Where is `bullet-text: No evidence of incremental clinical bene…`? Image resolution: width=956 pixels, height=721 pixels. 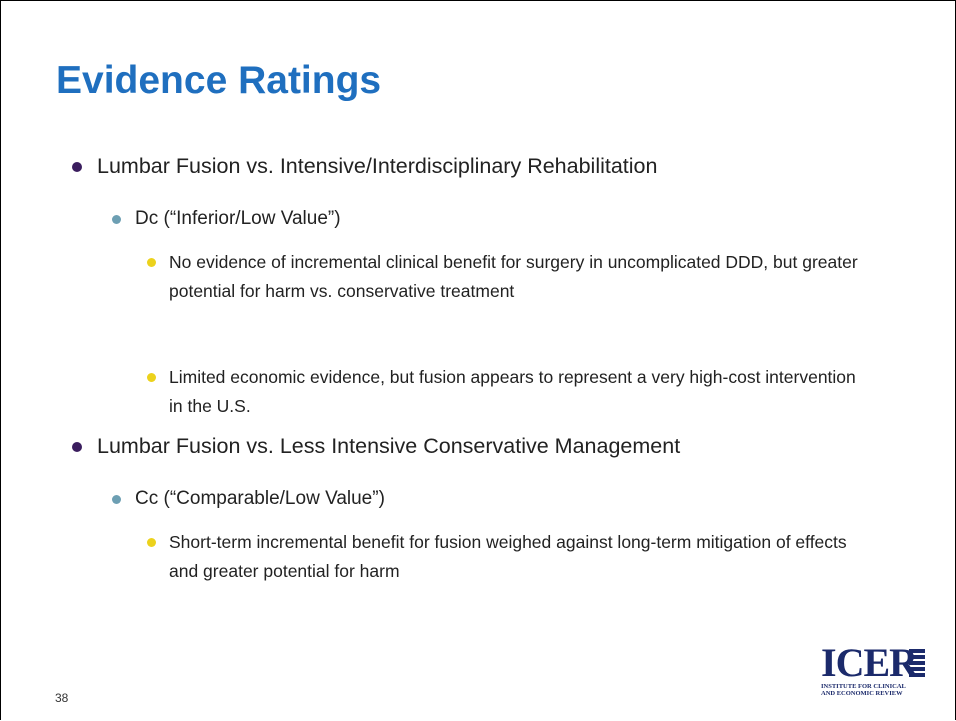
bullet-text: No evidence of incremental clinical bene… is located at coordinates (513, 276).